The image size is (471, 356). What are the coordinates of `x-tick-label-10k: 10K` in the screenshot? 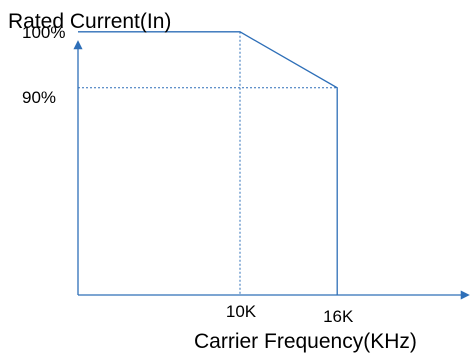 It's located at (241, 311).